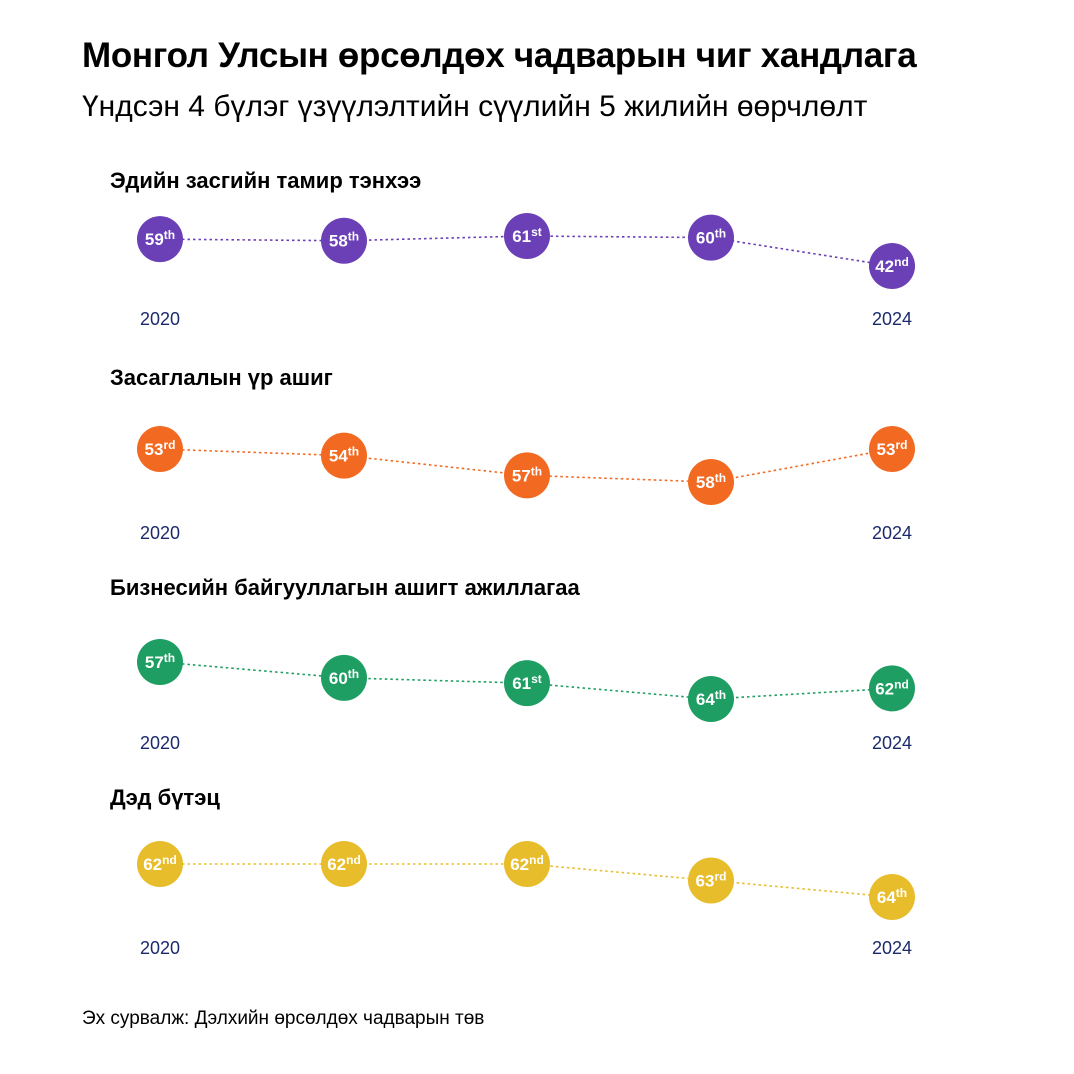 Image resolution: width=1074 pixels, height=1074 pixels. Describe the element at coordinates (221, 377) in the screenshot. I see `panel-title: Засаглалын үр ашиг` at that location.